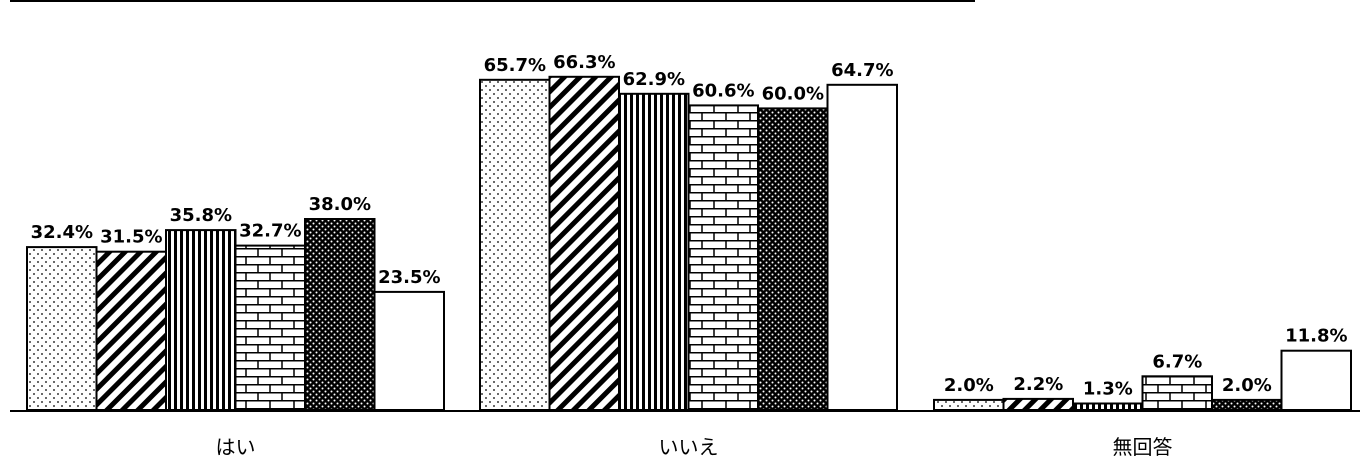  I want to click on value-label-2-0: 2.0%, so click(969, 385).